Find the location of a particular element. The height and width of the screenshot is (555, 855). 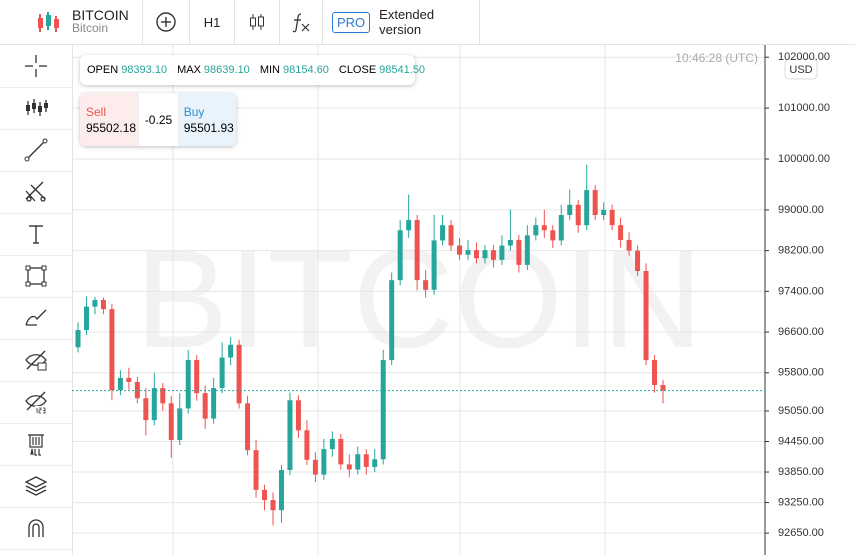

layers-tool is located at coordinates (36, 486).